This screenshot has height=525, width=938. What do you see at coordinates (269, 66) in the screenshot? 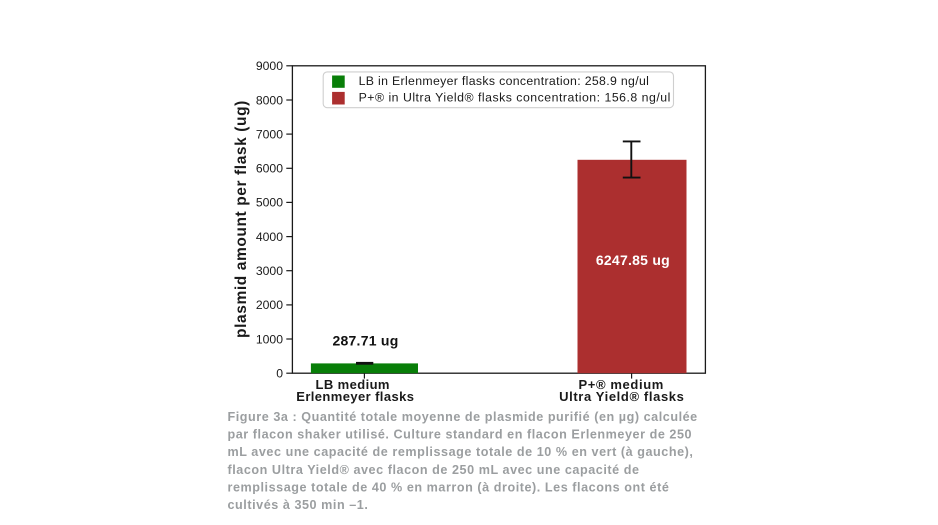
I see `svg-text: 9000` at bounding box center [269, 66].